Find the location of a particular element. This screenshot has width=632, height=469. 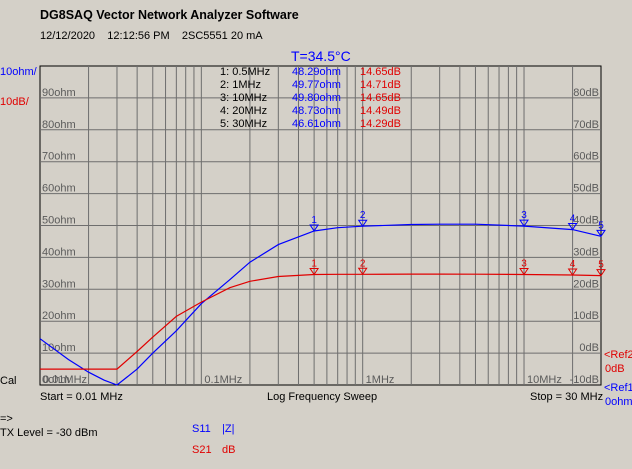

ref2-marker: <Ref2 is located at coordinates (618, 355).